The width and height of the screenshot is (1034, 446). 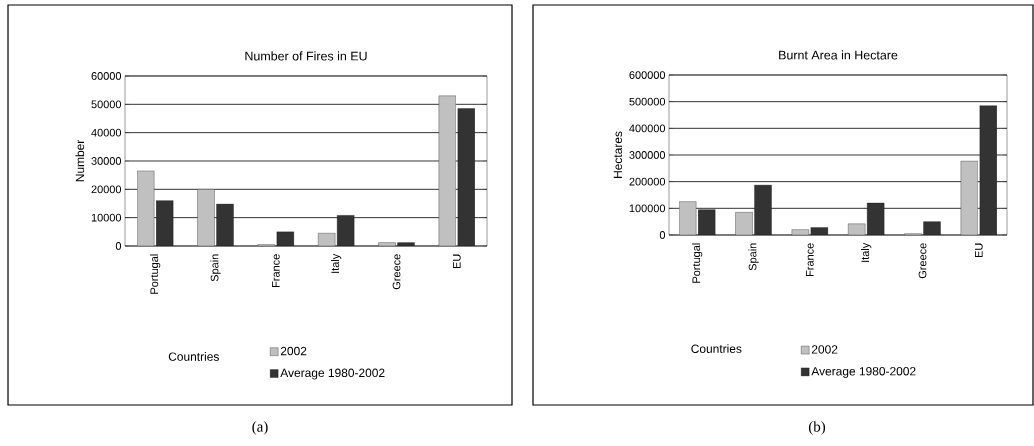 I want to click on y-tick-label: 100000, so click(x=647, y=208).